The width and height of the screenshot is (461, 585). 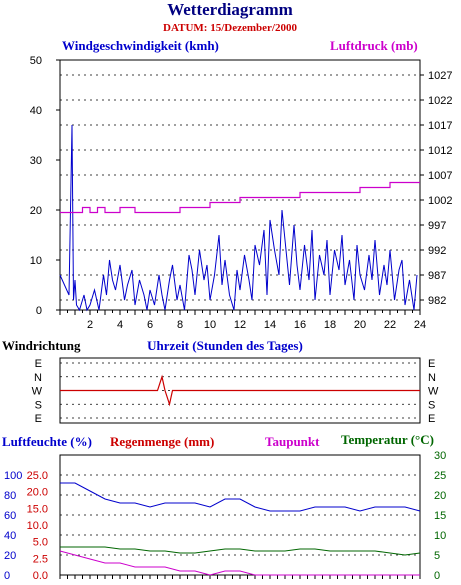 I want to click on hour-tick-label: 6, so click(x=150, y=325).